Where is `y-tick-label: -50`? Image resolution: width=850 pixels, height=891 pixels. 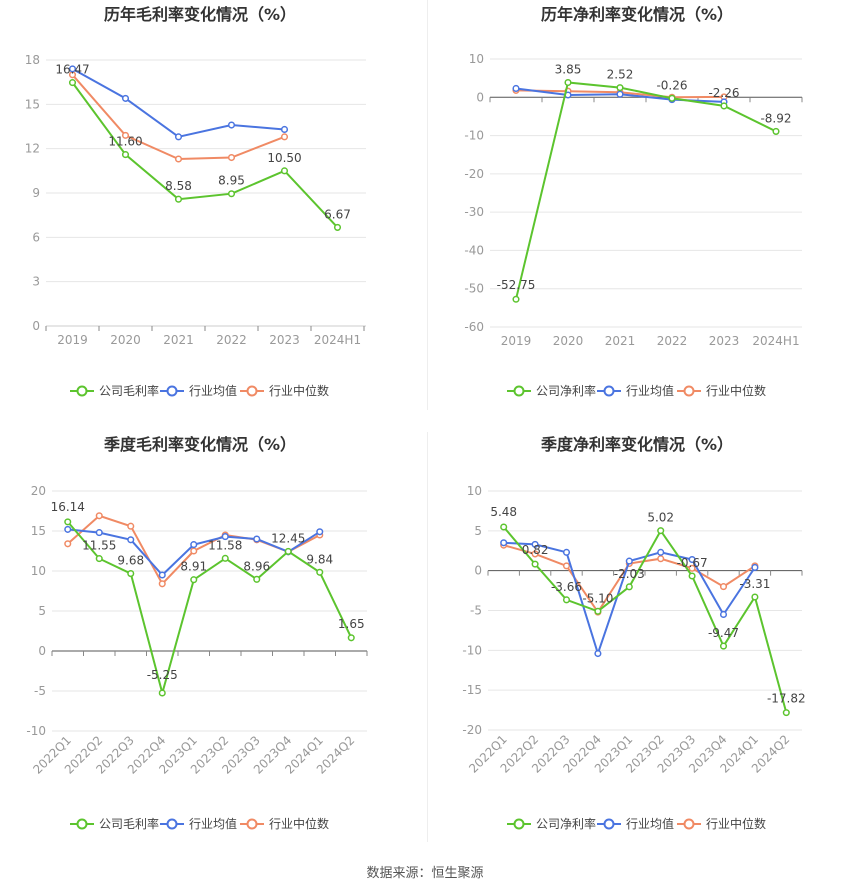 y-tick-label: -50 is located at coordinates (474, 289).